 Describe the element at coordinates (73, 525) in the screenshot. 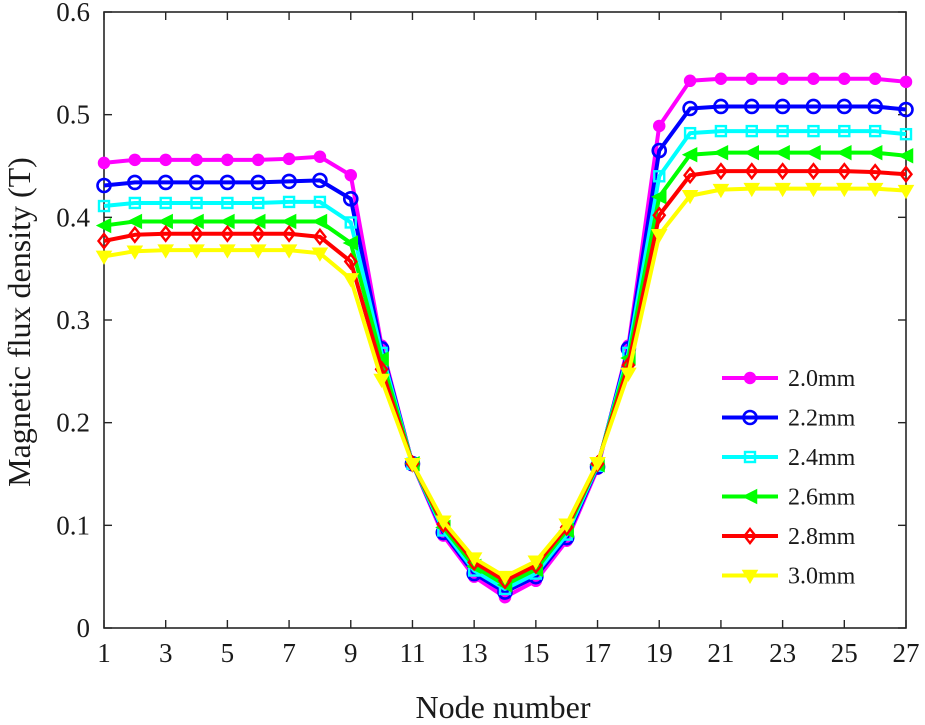

I see `y-tick-label: 0.1` at that location.